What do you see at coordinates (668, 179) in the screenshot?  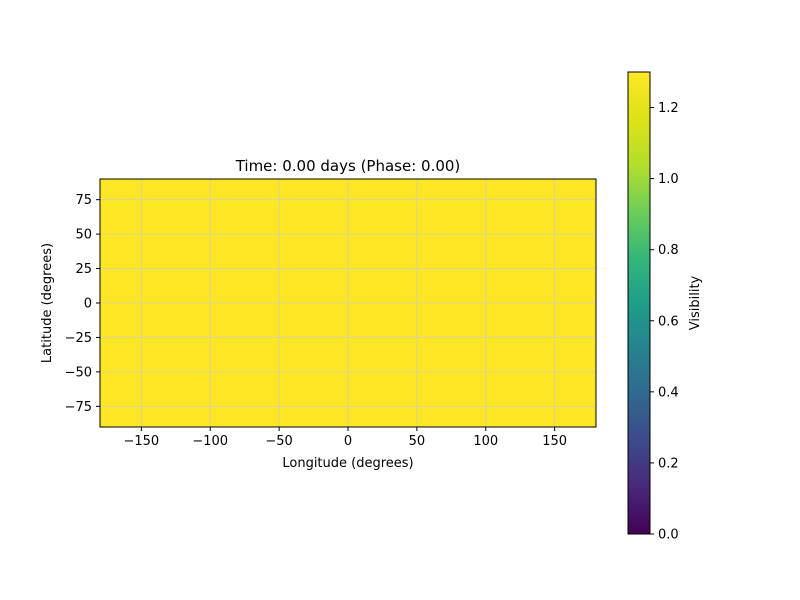 I see `colorbar-tick-label: 1.0` at bounding box center [668, 179].